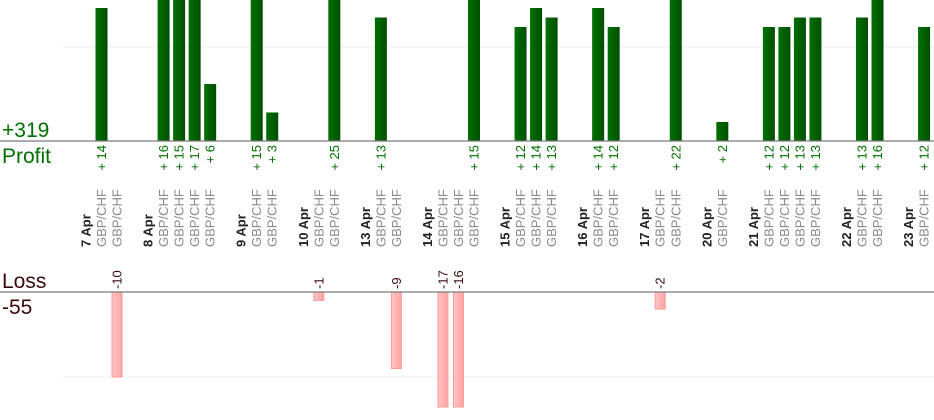  What do you see at coordinates (272, 154) in the screenshot?
I see `profit-value-label: + 3` at bounding box center [272, 154].